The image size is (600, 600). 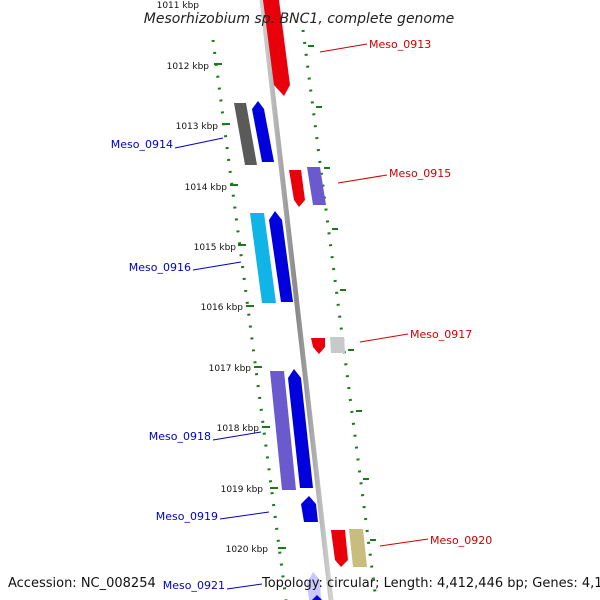 I want to click on kbp-label: 1011 kbp, so click(x=178, y=6).